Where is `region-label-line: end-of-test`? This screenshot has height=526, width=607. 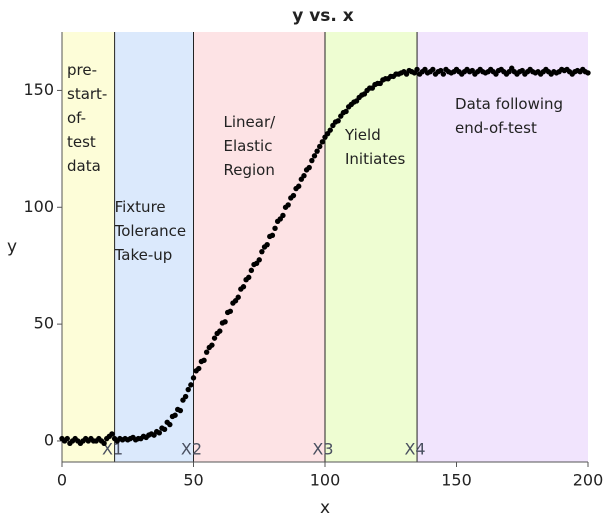 region-label-line: end-of-test is located at coordinates (496, 128).